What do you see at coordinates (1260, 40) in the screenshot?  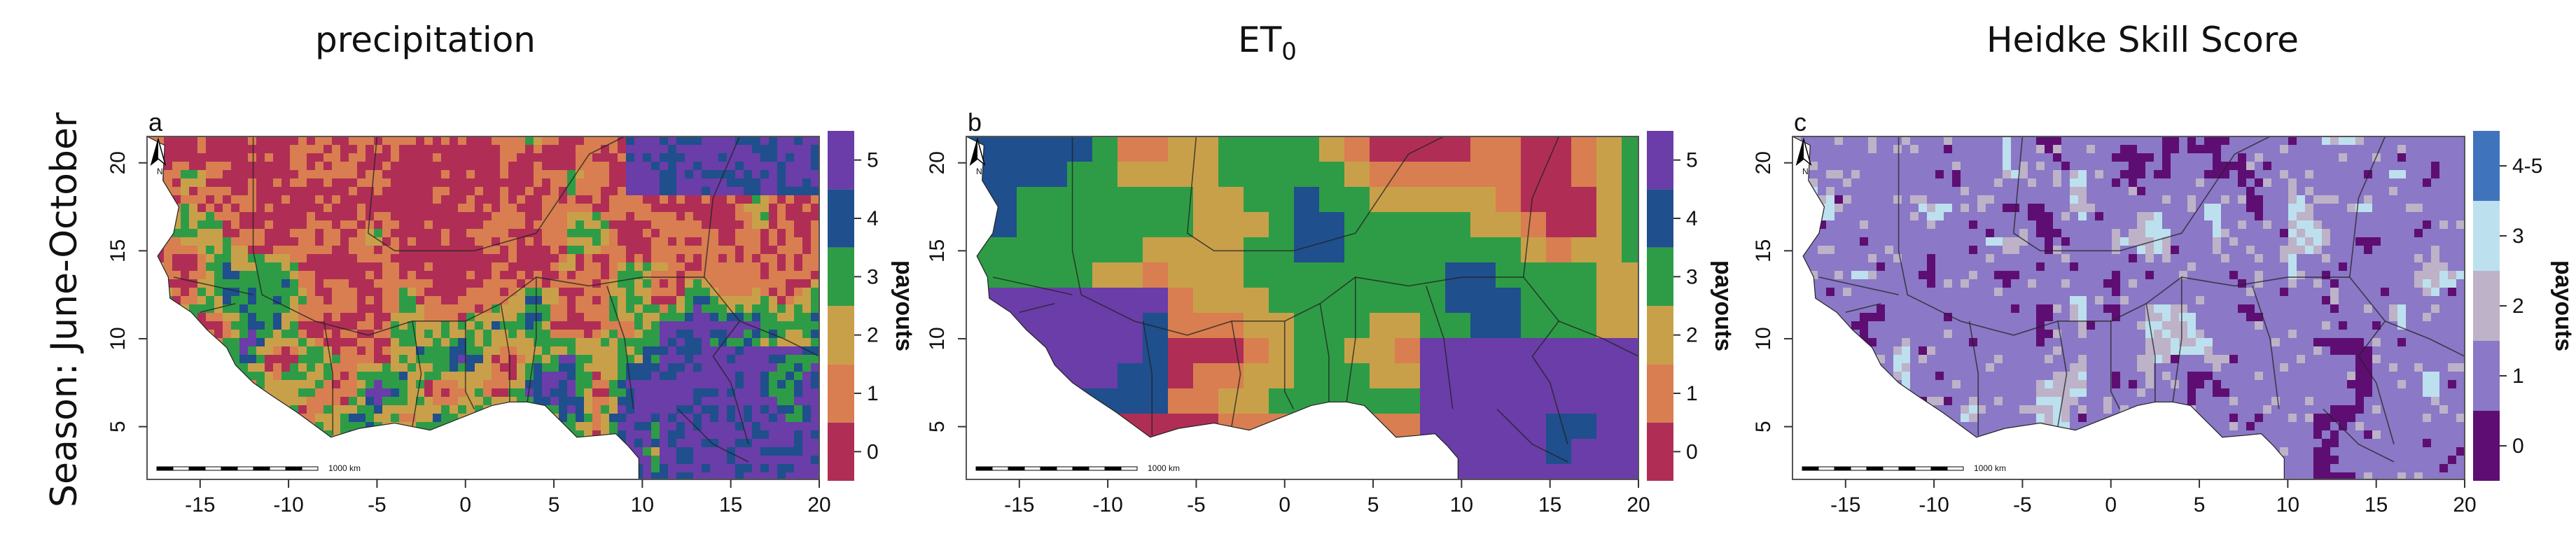 I see `panel-b-title-main: ET` at bounding box center [1260, 40].